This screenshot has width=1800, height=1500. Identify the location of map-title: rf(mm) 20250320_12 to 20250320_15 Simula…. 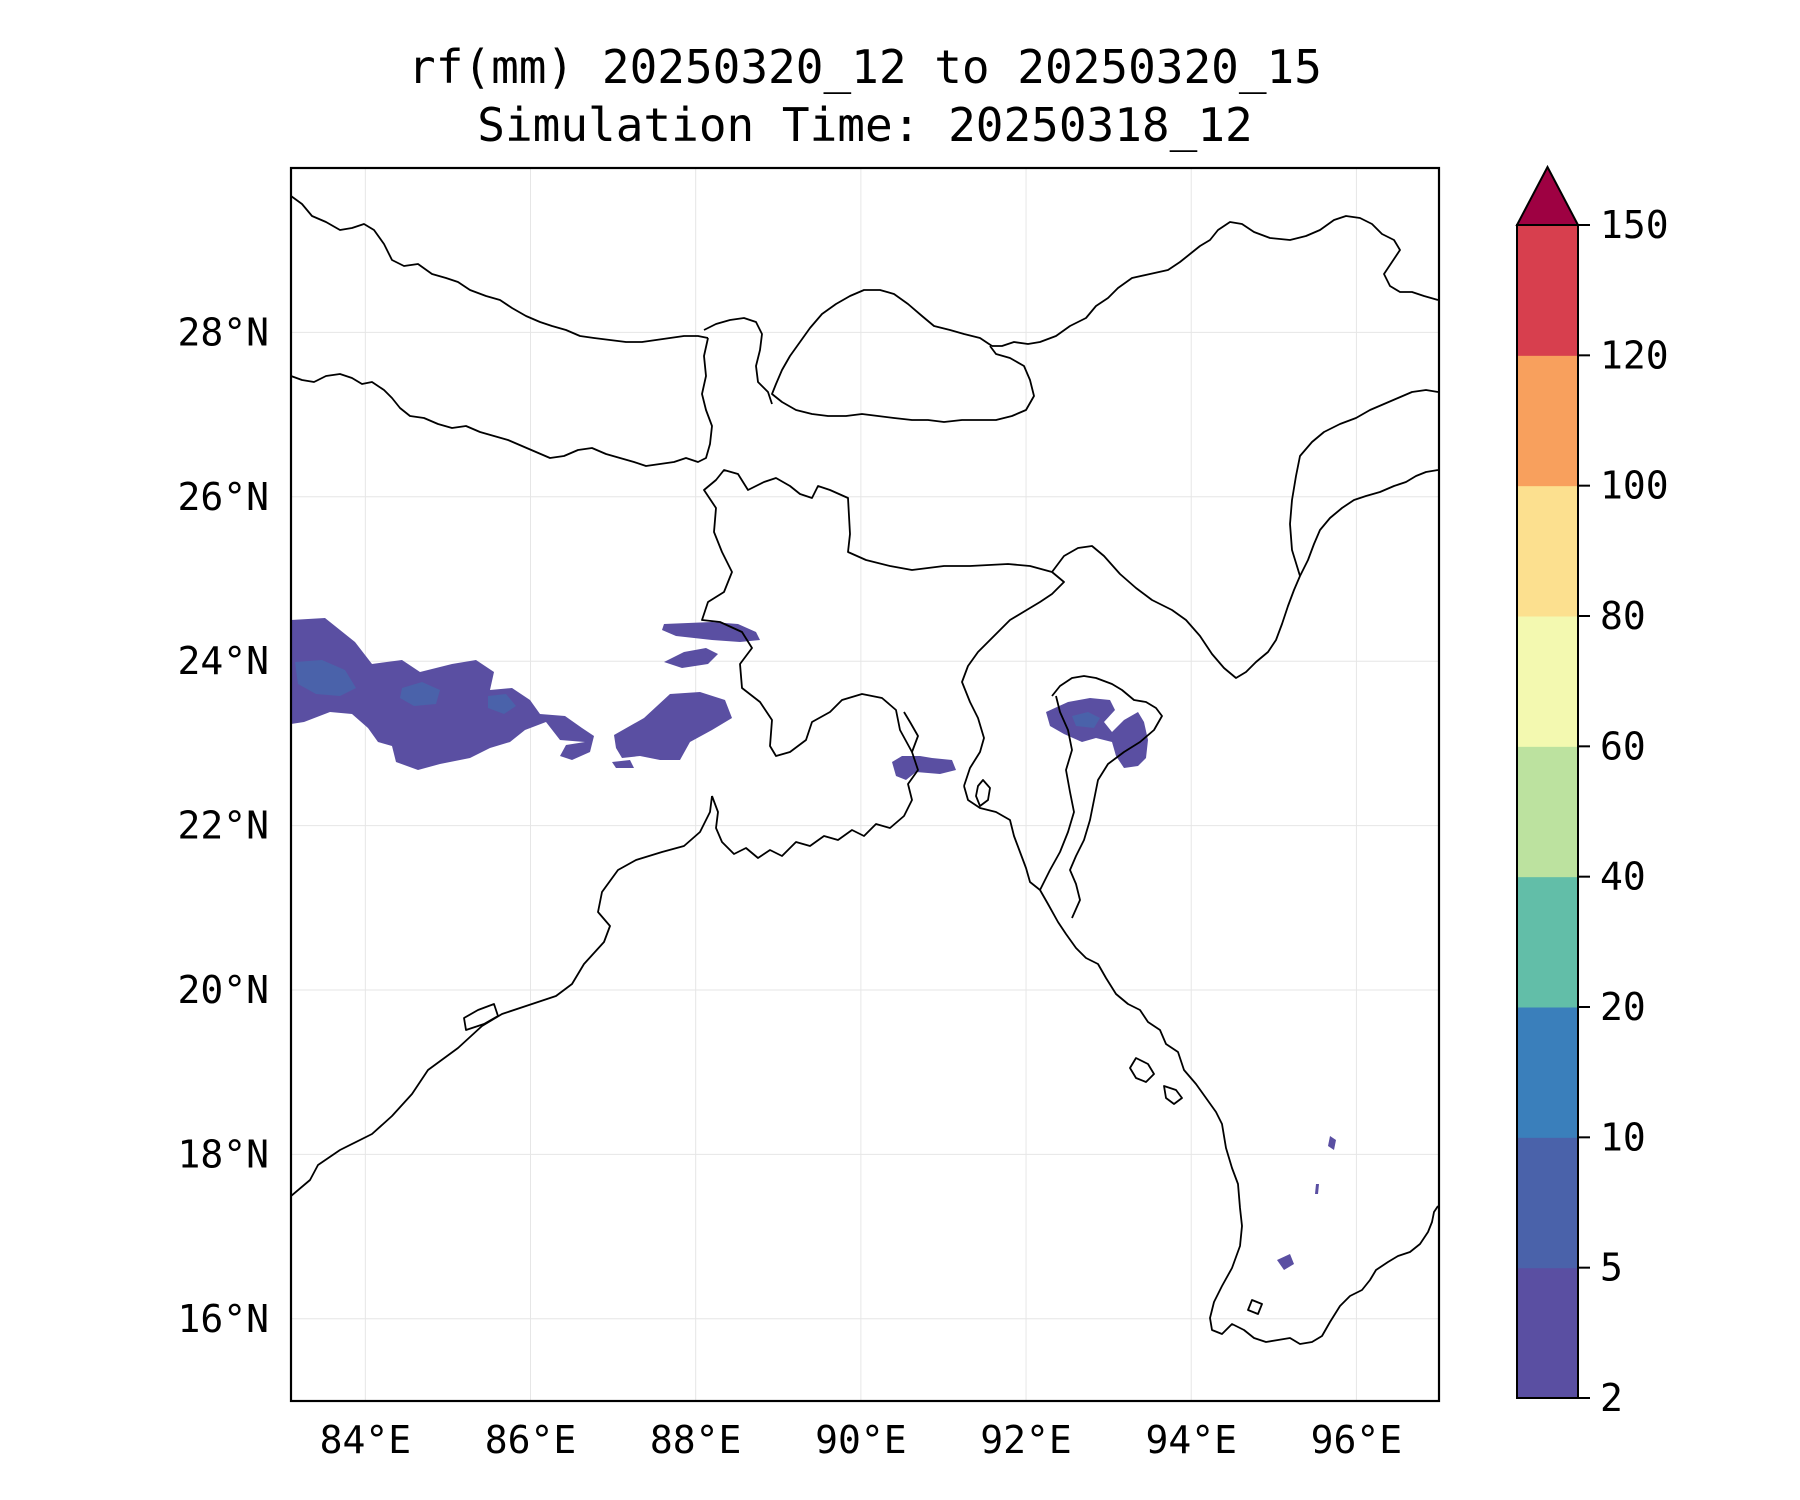
(865, 96).